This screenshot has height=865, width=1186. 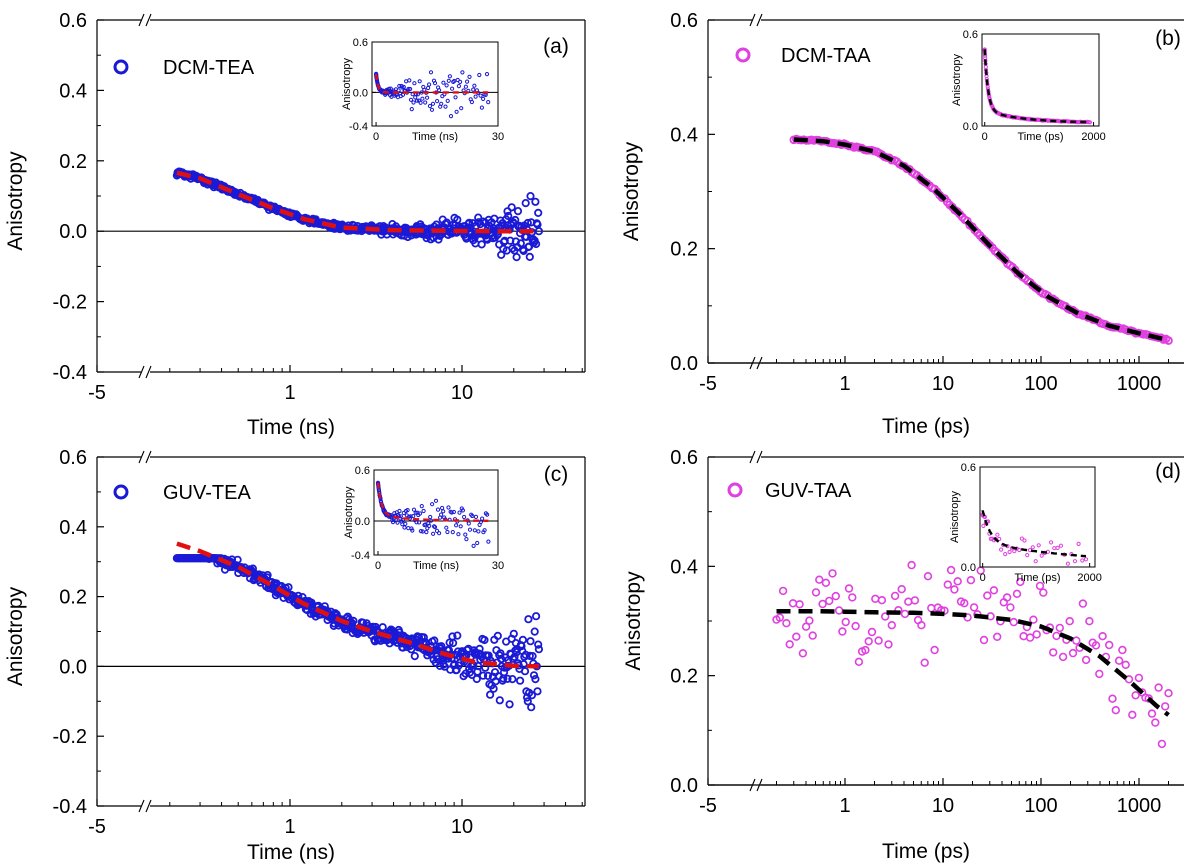 I want to click on x-tick-label: 100, so click(x=1040, y=384).